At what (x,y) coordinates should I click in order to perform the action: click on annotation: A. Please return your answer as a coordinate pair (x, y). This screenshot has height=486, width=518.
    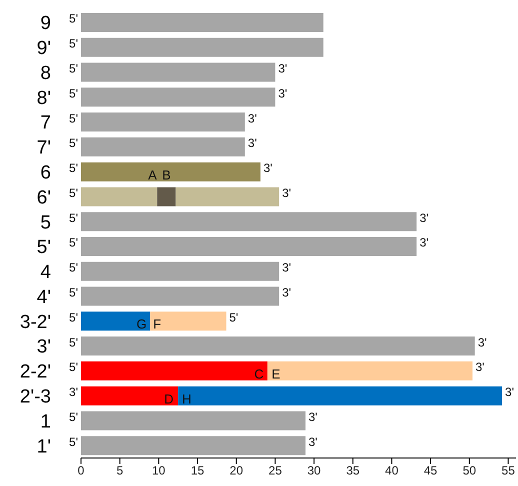
    Looking at the image, I should click on (153, 174).